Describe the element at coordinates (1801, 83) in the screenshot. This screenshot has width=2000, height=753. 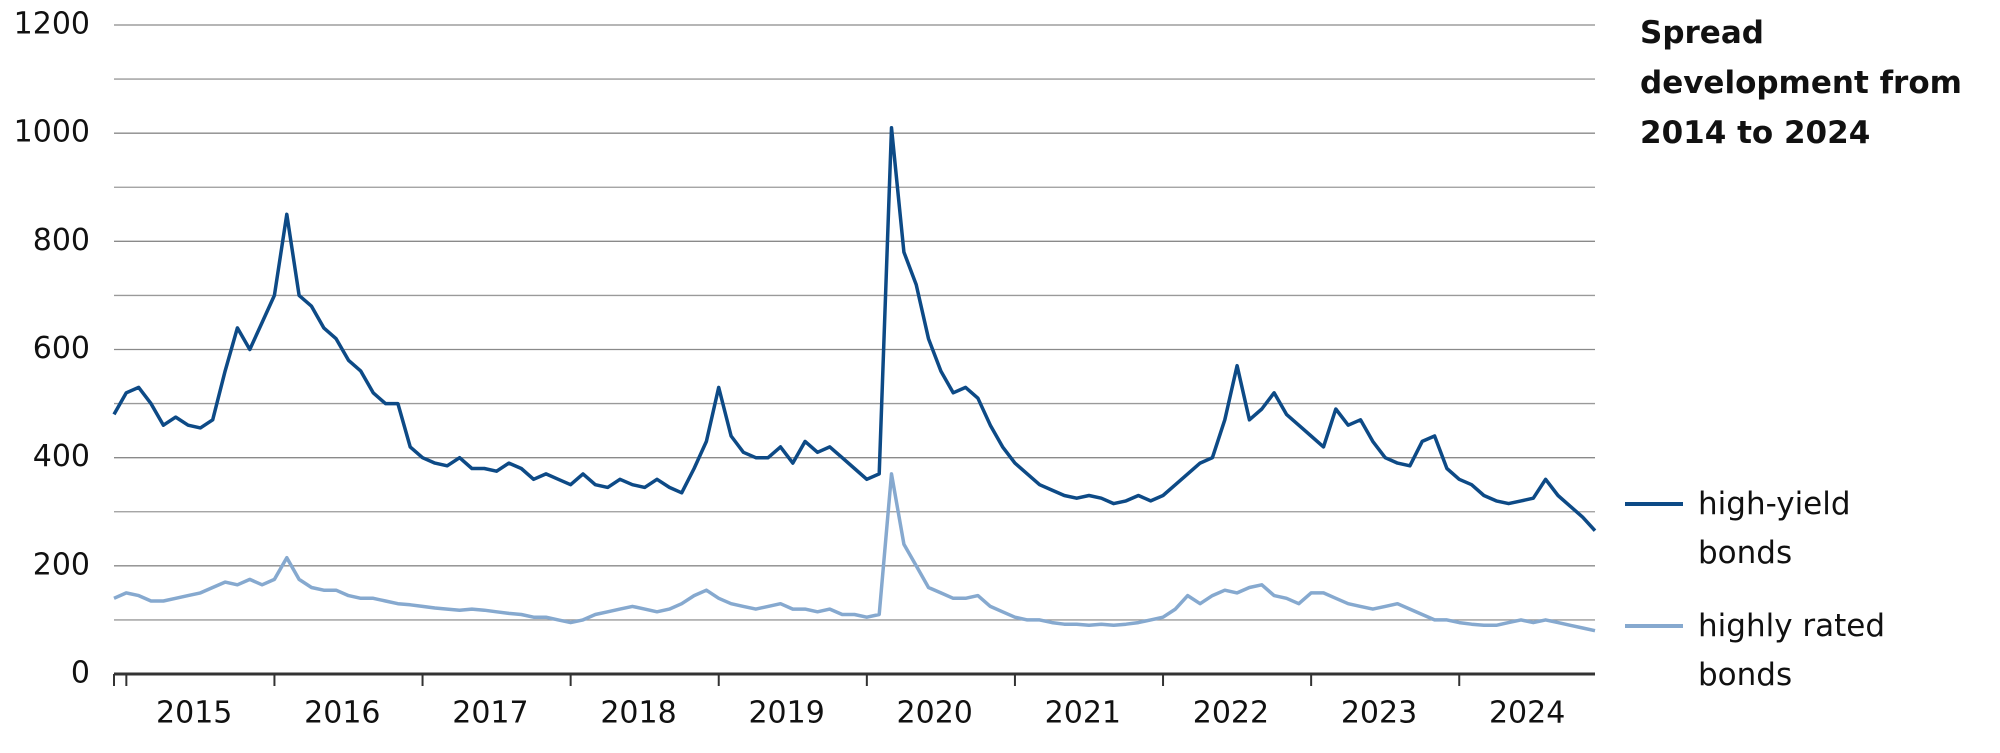
I see `chart-title: Spread development from 2014 to 2024` at that location.